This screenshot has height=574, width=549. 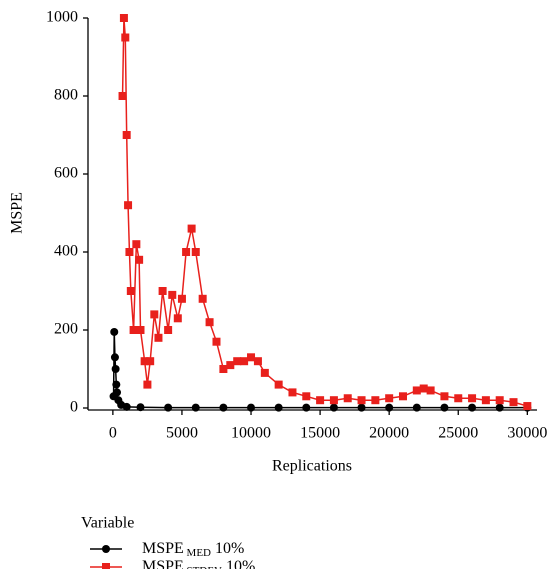 I want to click on x-tick-label: 30000, so click(x=527, y=433).